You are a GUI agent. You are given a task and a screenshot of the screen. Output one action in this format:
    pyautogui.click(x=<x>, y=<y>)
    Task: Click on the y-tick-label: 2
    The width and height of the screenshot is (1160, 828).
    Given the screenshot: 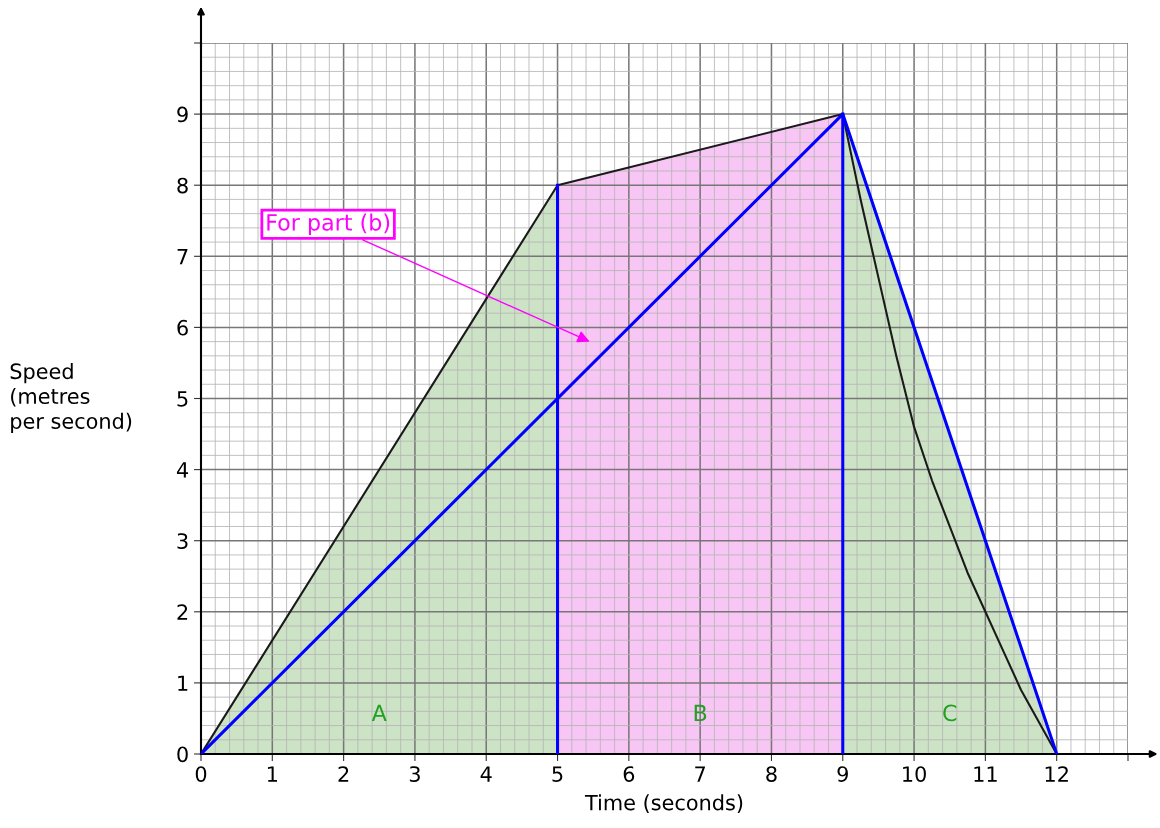 What is the action you would take?
    pyautogui.click(x=182, y=612)
    